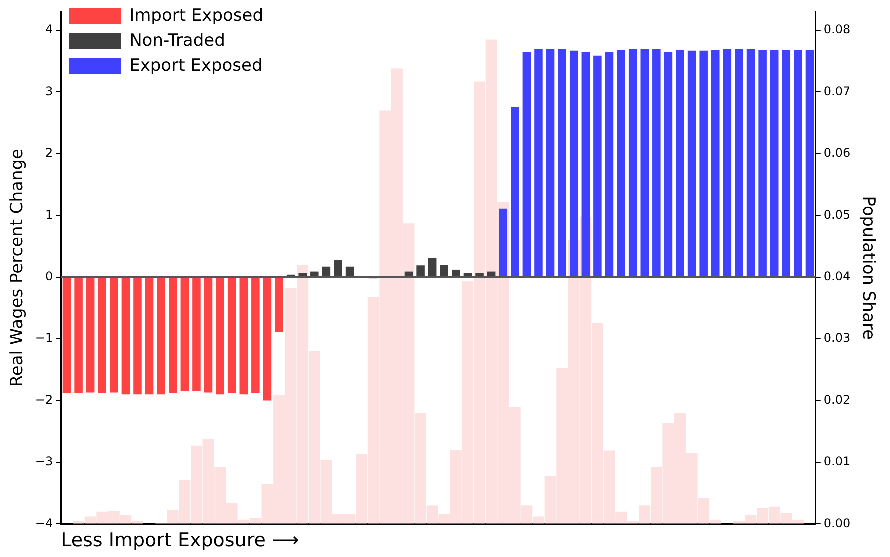 The width and height of the screenshot is (890, 557). I want to click on y-tick-label: −3, so click(44, 461).